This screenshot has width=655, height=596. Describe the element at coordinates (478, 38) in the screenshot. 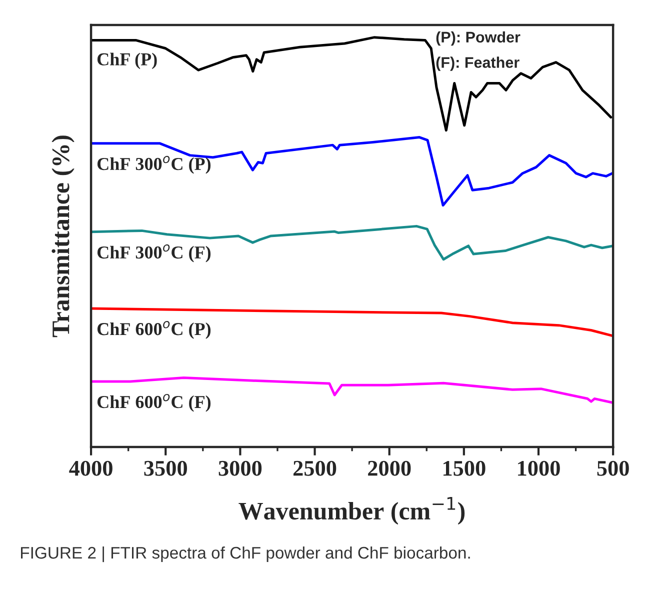

I see `annotation: (P): Powder` at that location.